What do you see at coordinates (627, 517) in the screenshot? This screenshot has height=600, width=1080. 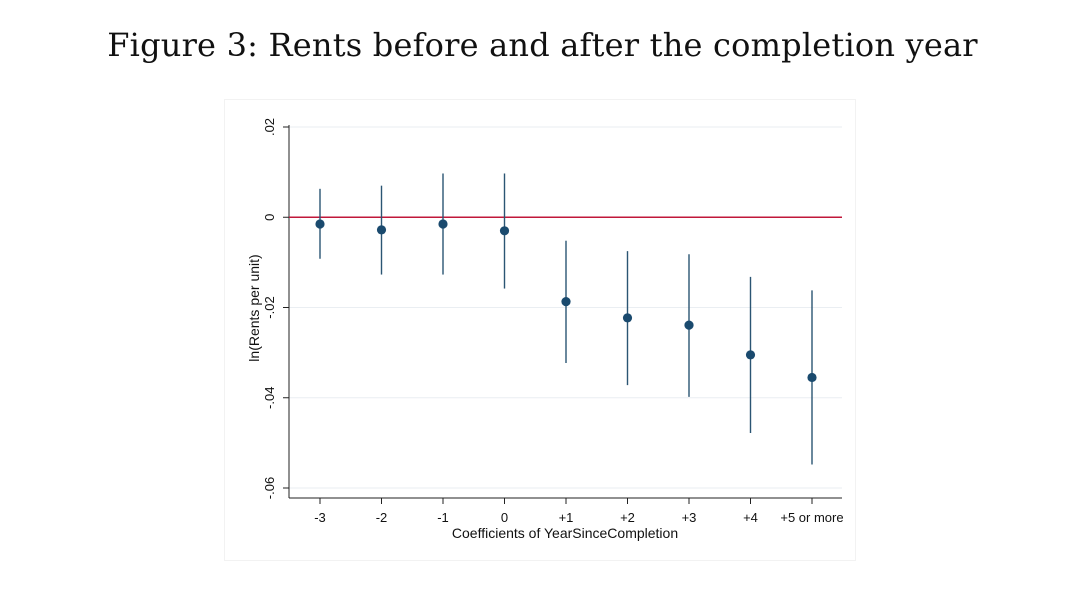 I see `x-tick-label-5: +2` at bounding box center [627, 517].